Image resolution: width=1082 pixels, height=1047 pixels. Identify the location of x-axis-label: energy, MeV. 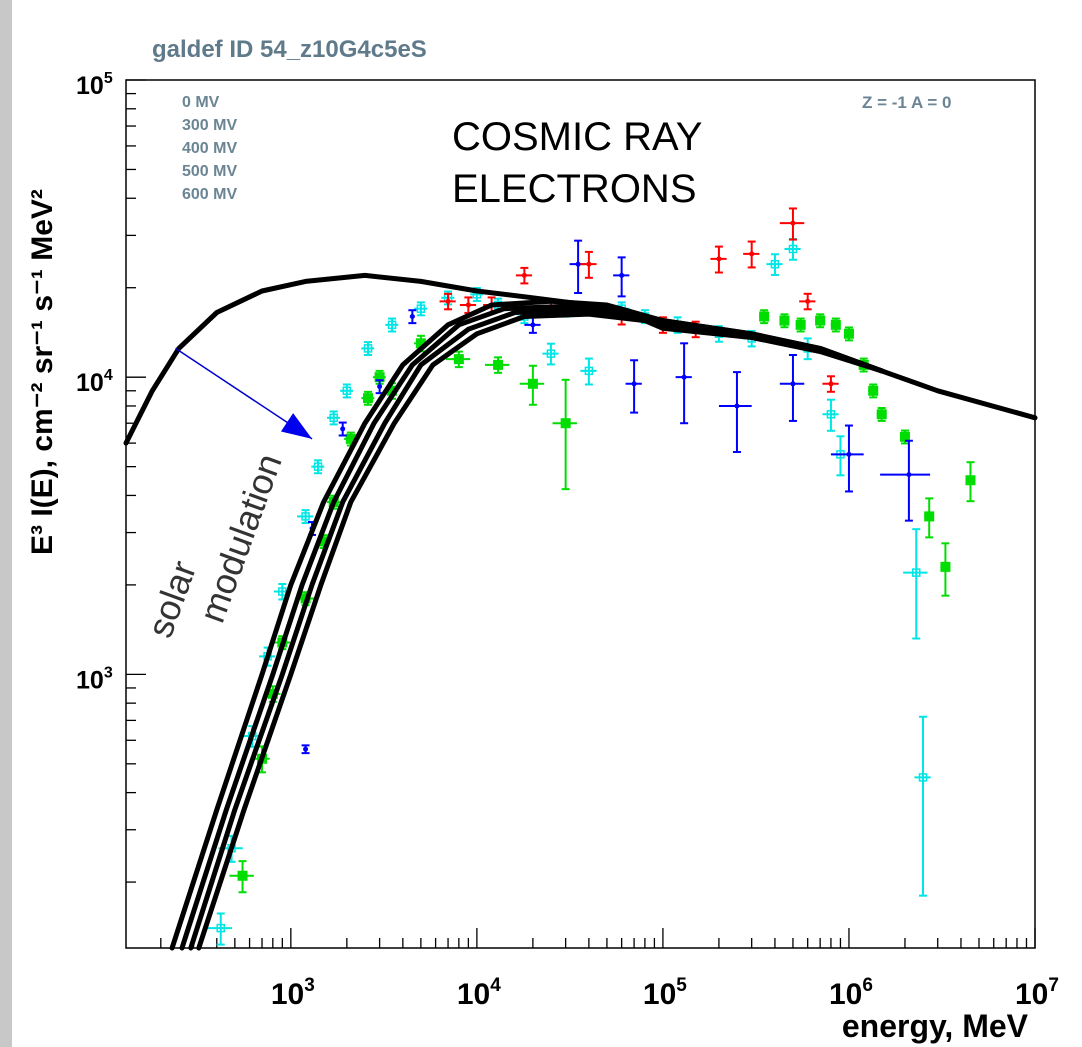
(935, 1026).